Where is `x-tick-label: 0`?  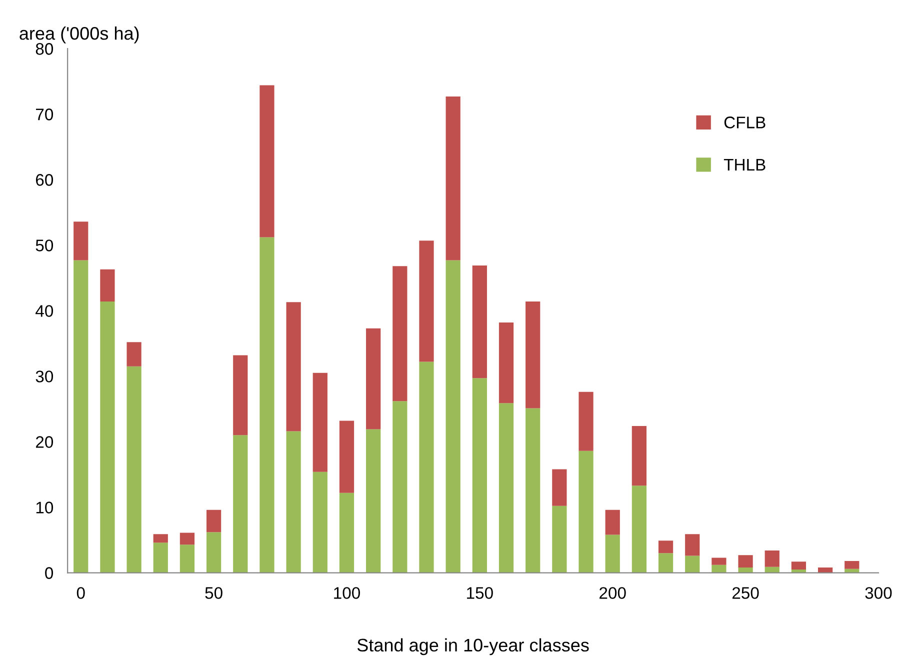
x-tick-label: 0 is located at coordinates (80, 593).